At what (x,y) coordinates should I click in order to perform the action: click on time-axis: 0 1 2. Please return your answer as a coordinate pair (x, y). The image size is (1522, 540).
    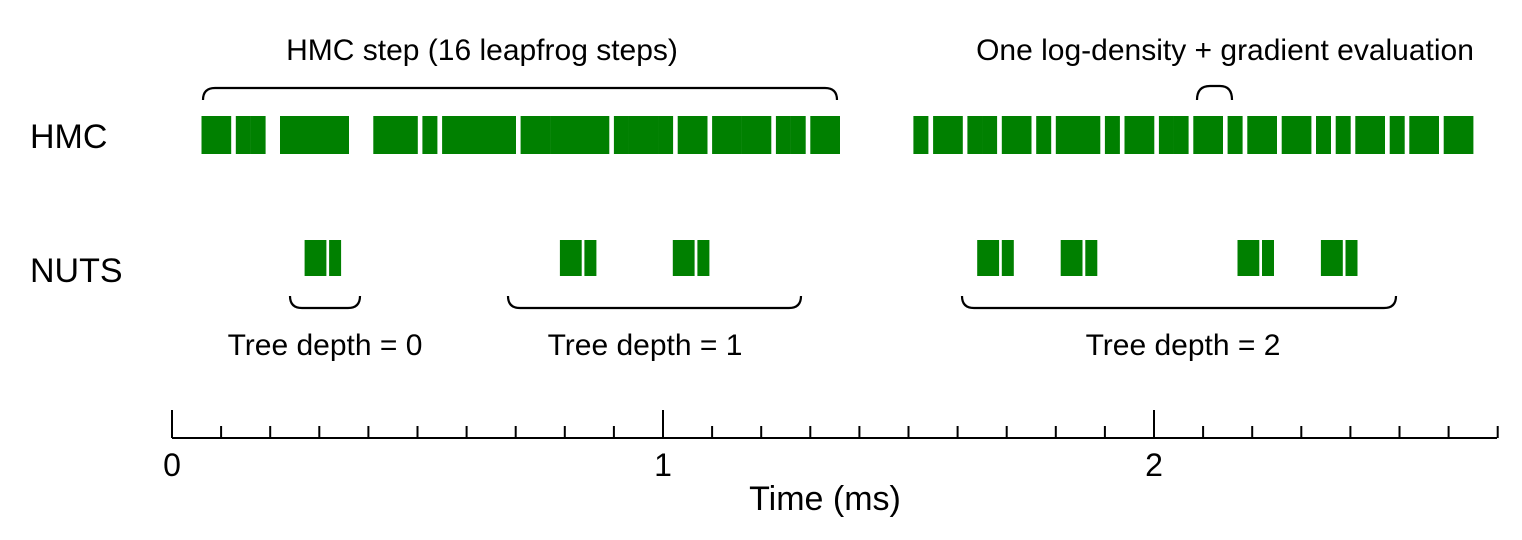
    Looking at the image, I should click on (831, 446).